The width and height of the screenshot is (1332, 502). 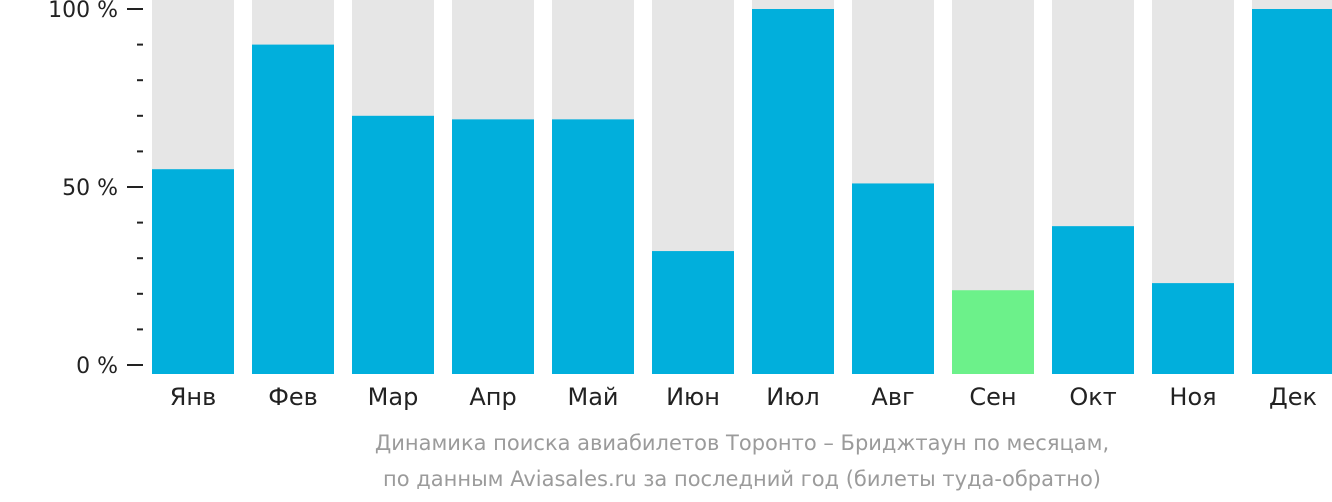 What do you see at coordinates (892, 397) in the screenshot?
I see `x-tick-label: Авг` at bounding box center [892, 397].